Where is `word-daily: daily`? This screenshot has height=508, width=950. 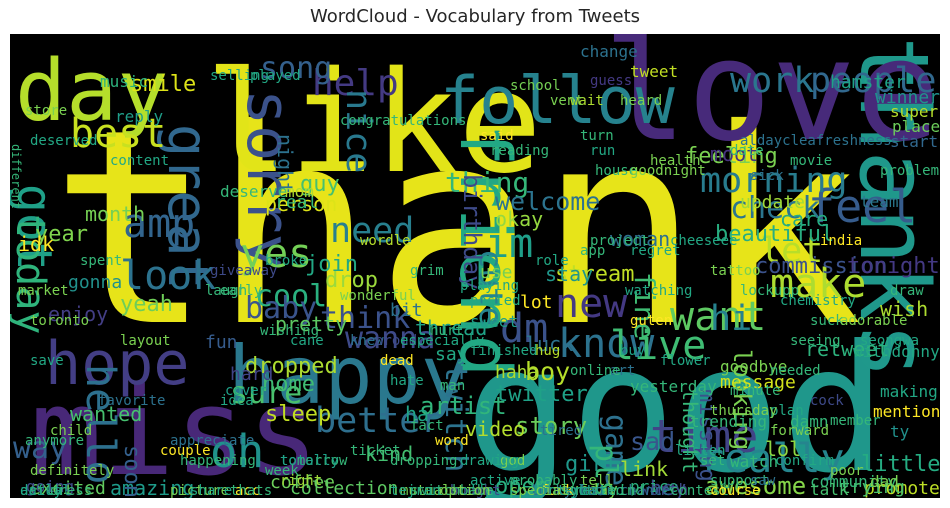
word-daily: daily is located at coordinates (41, 490).